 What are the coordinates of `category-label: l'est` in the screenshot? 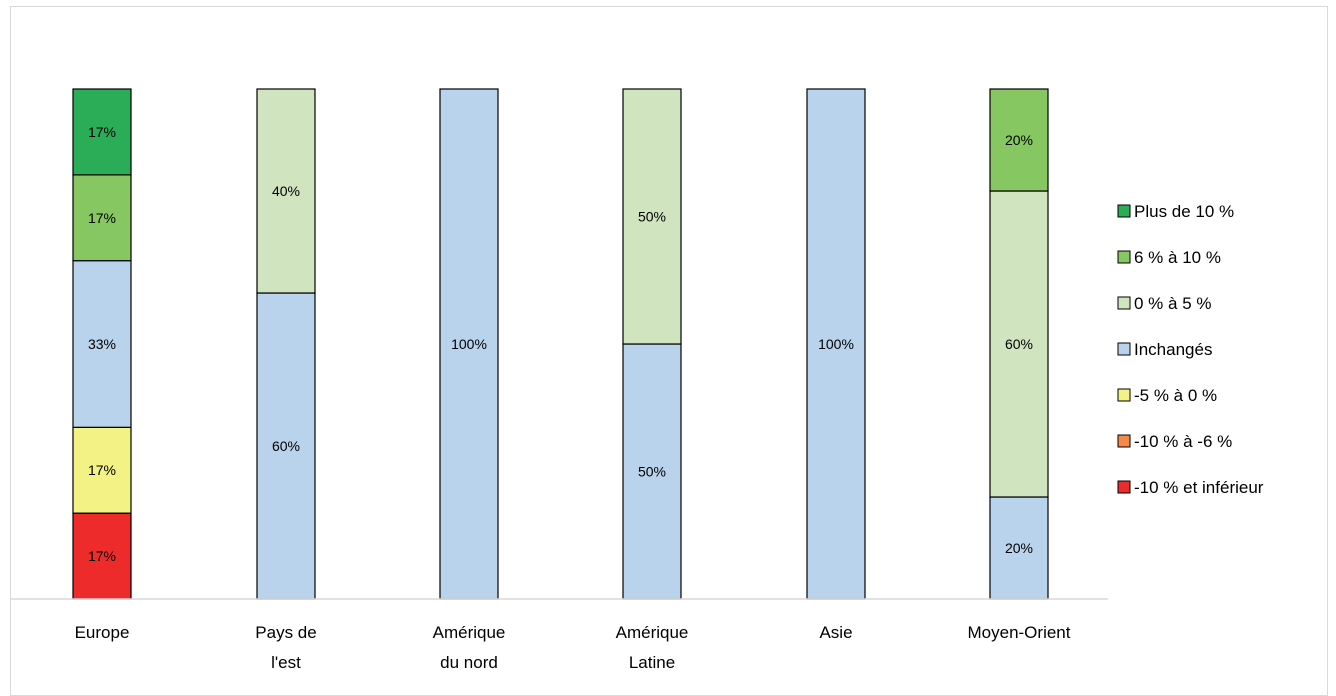 It's located at (286, 662).